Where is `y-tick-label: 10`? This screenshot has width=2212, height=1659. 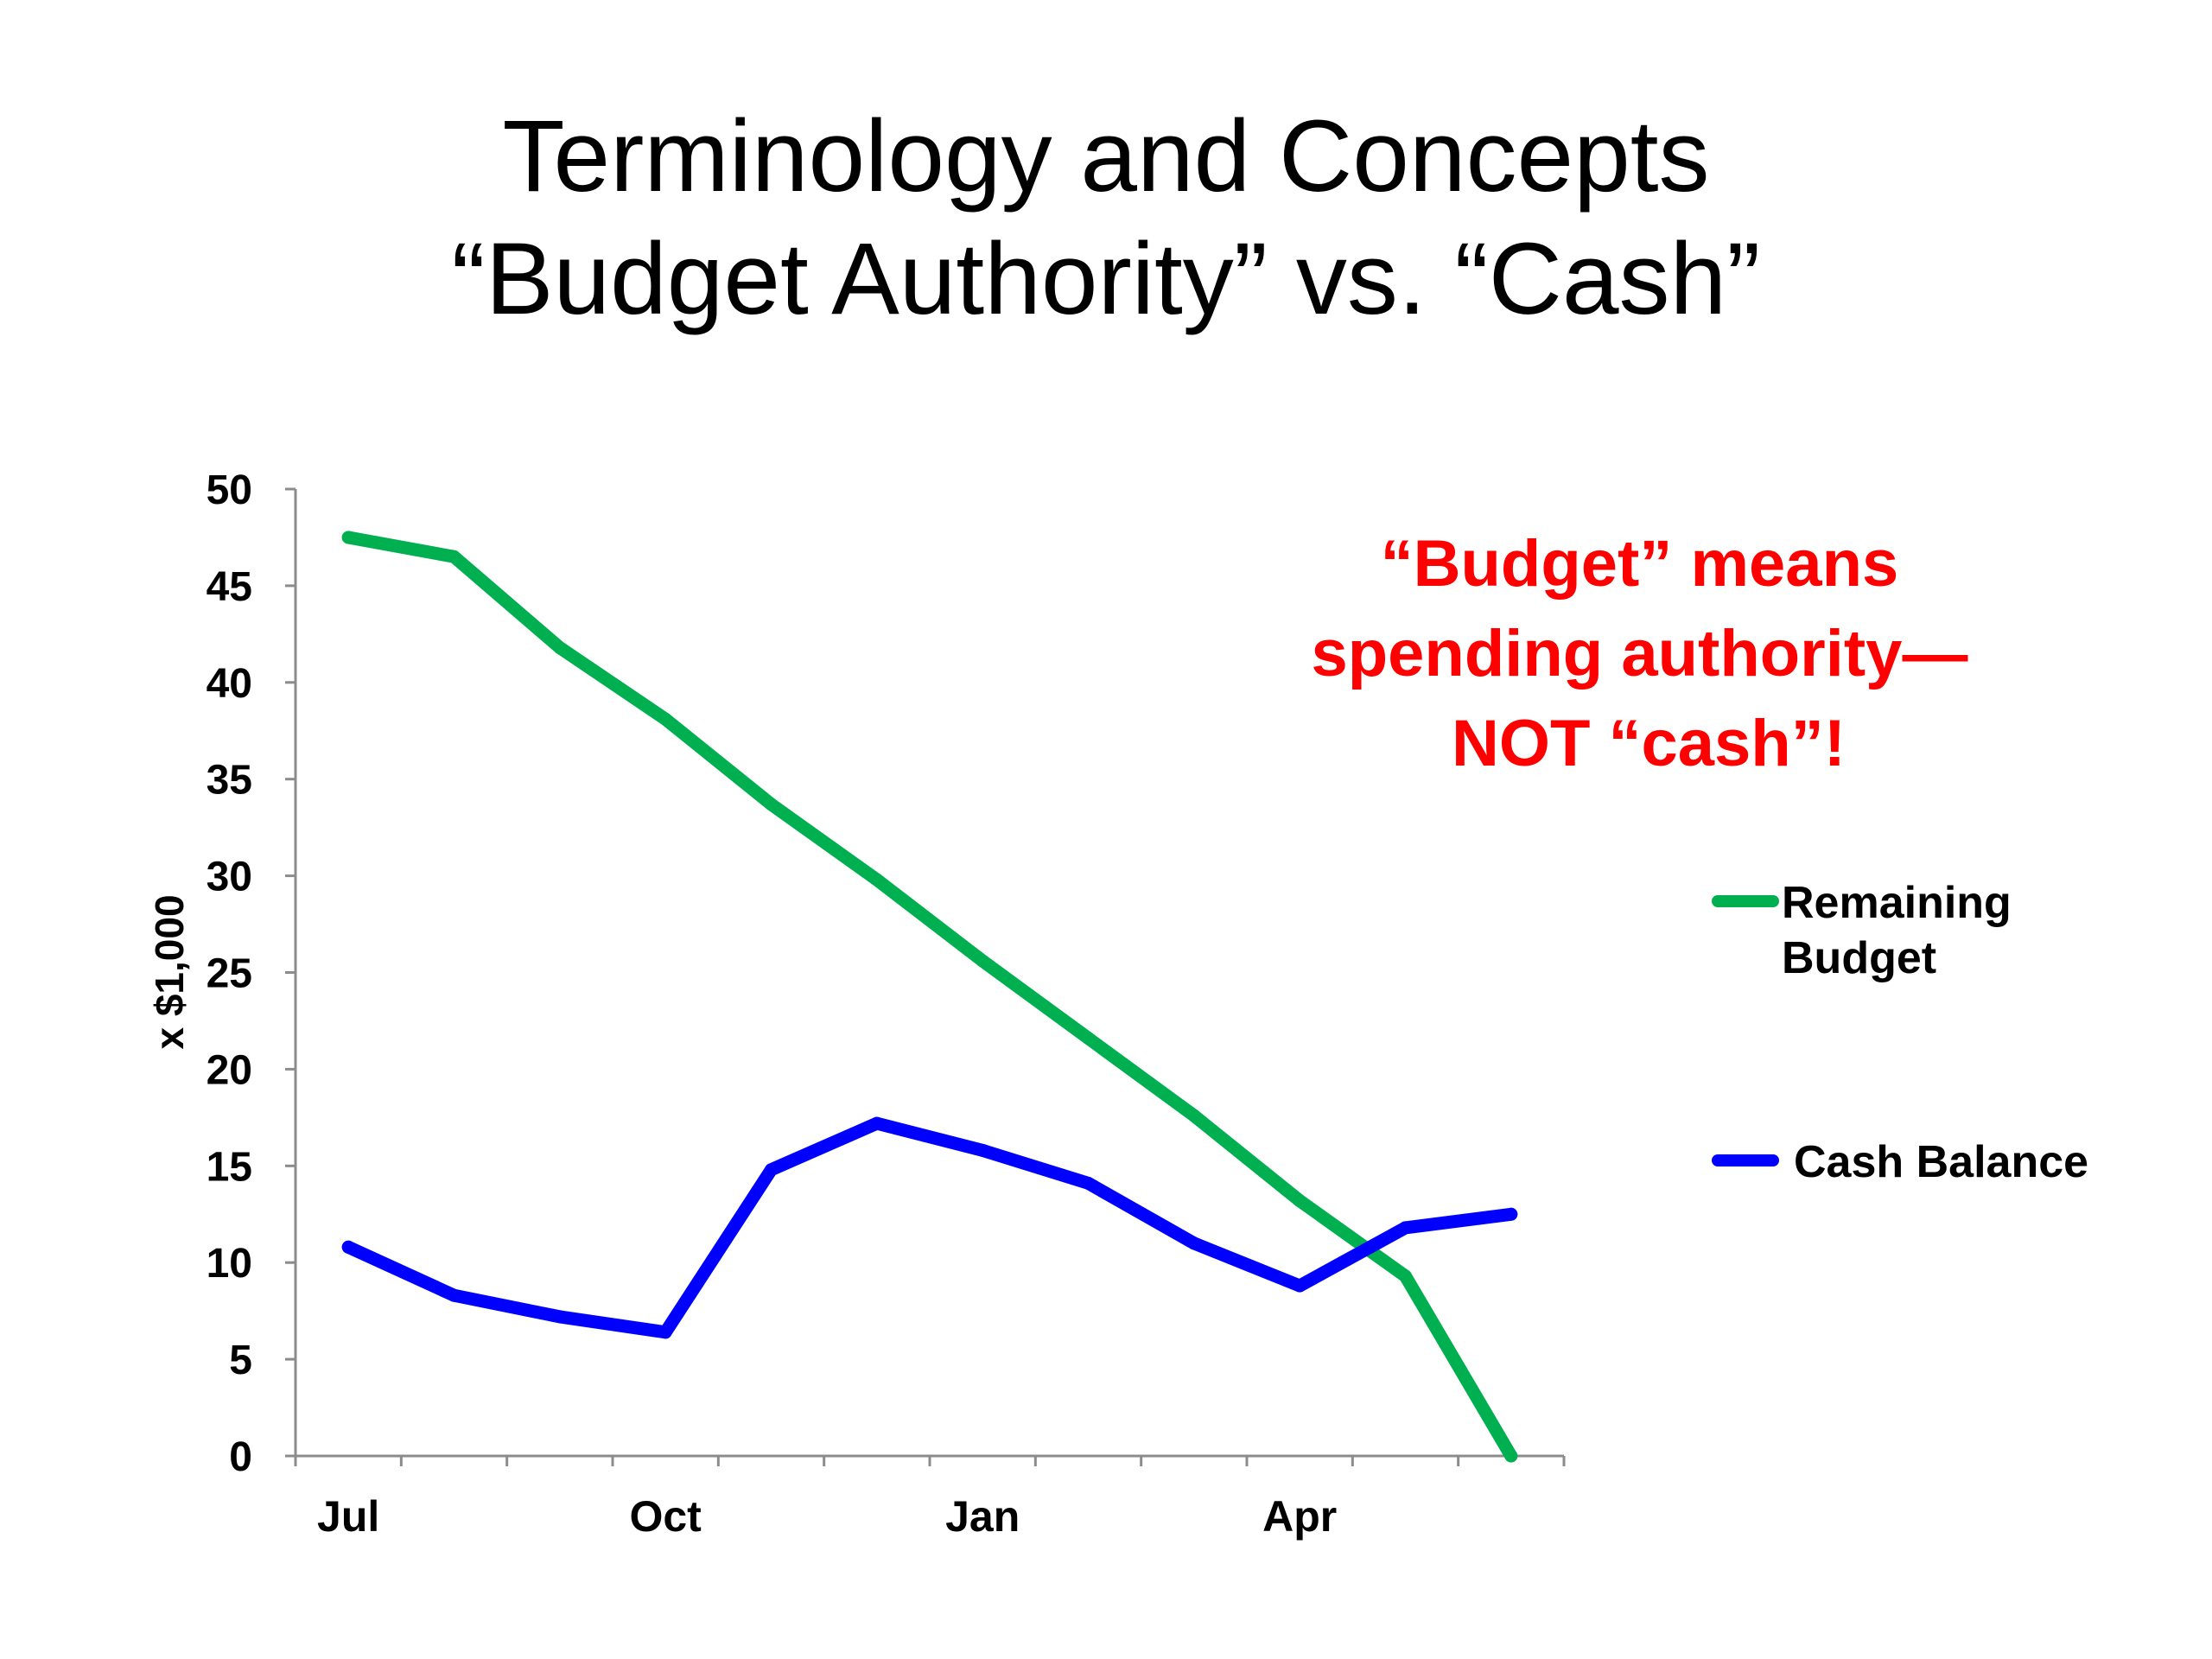 y-tick-label: 10 is located at coordinates (230, 1264).